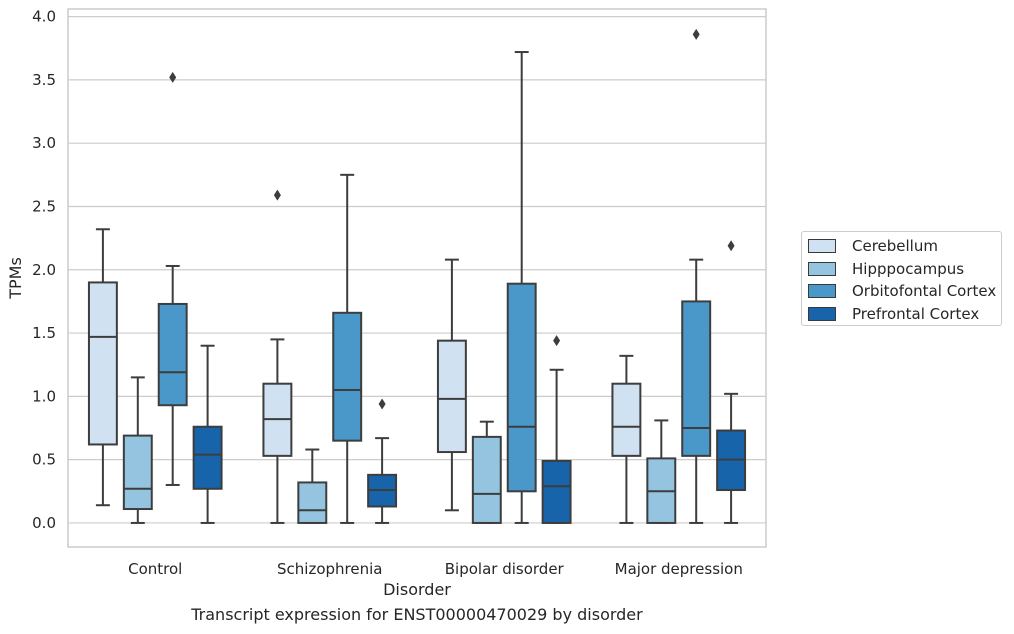 The image size is (1014, 634). What do you see at coordinates (916, 314) in the screenshot?
I see `legend-label: Prefrontal Cortex` at bounding box center [916, 314].